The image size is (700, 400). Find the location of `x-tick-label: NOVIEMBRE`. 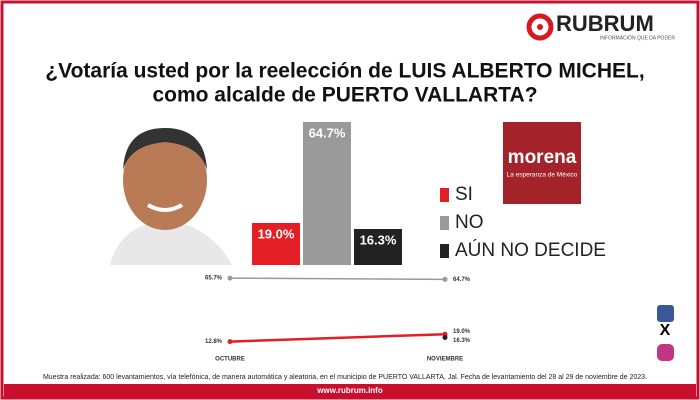

x-tick-label: NOVIEMBRE is located at coordinates (445, 360).